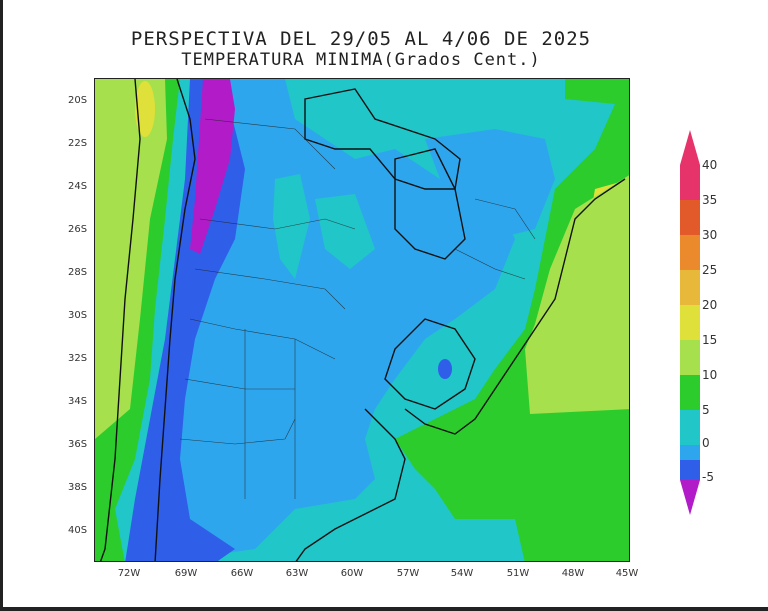 Image resolution: width=768 pixels, height=611 pixels. What do you see at coordinates (78, 530) in the screenshot?
I see `lat-label-40s: 40S` at bounding box center [78, 530].